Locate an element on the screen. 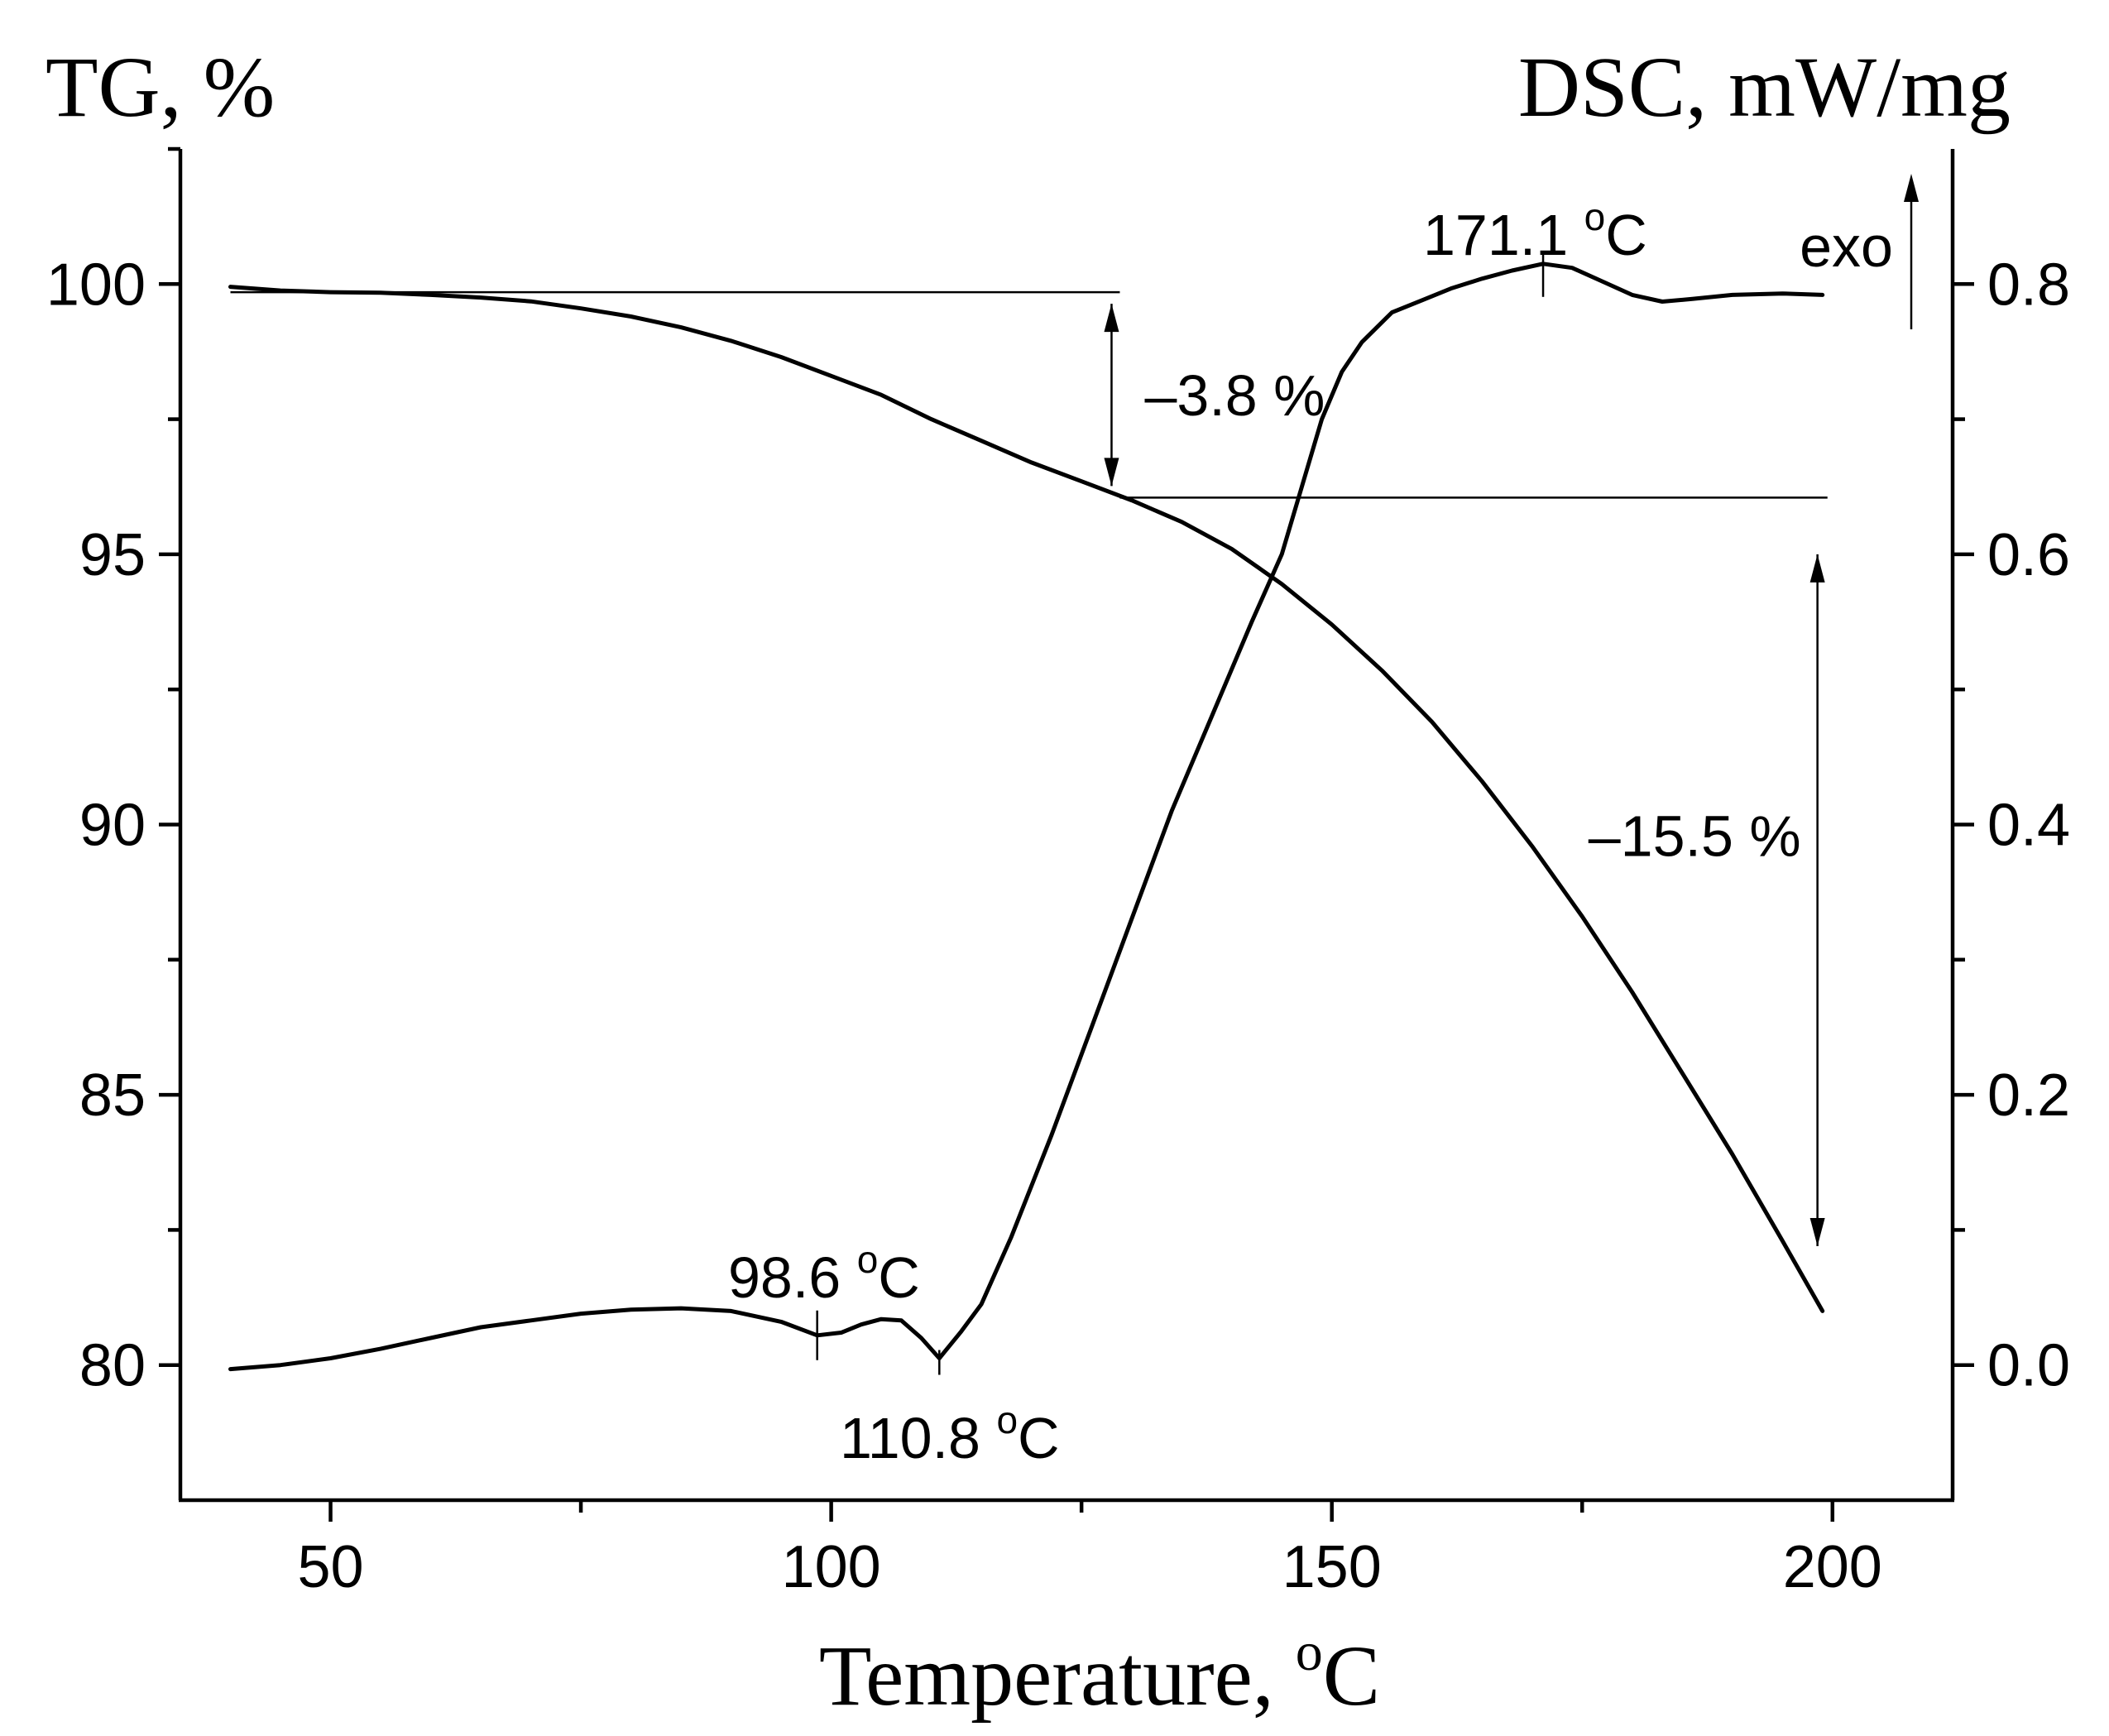 The image size is (2109, 1736). loss1-label: –3.8 % is located at coordinates (1234, 395).